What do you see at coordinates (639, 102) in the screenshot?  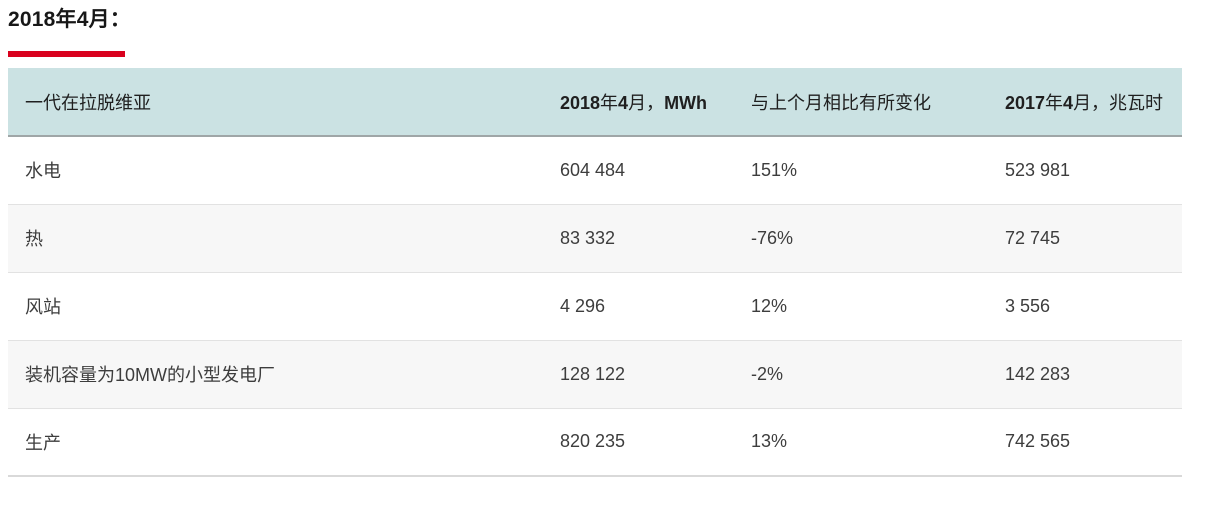 I see `column-header-april_2018_mwh: 2018年4月，MWh` at bounding box center [639, 102].